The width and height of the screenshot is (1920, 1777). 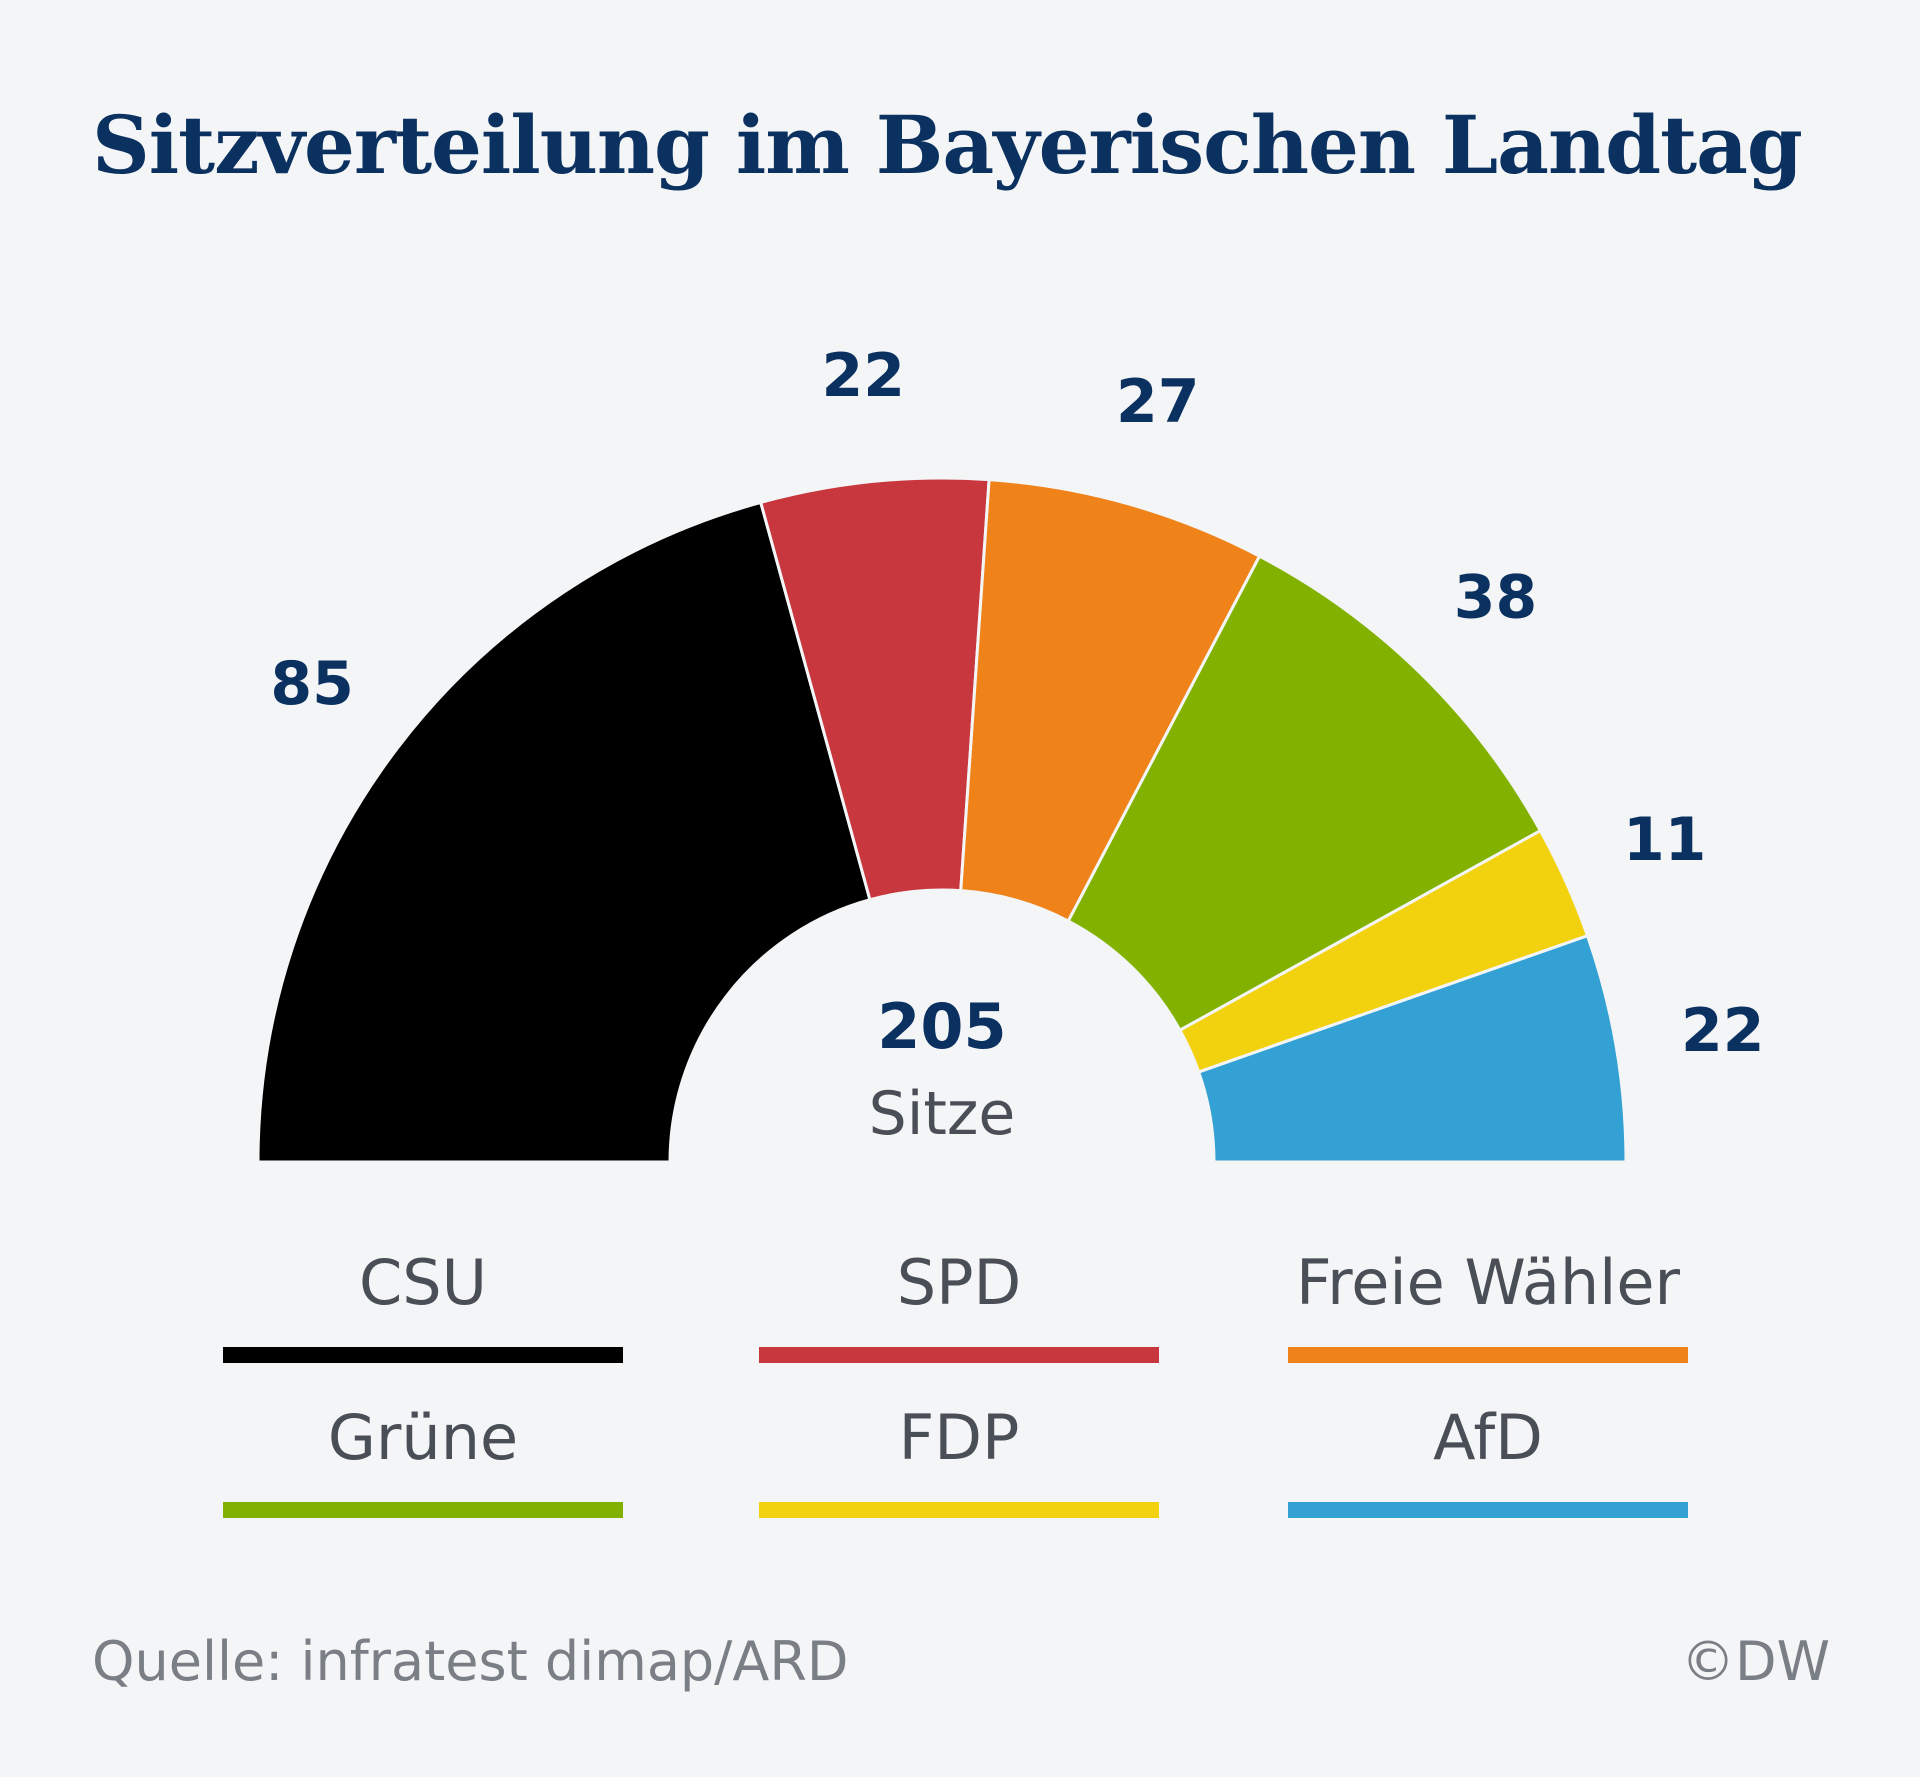 What do you see at coordinates (863, 376) in the screenshot?
I see `seat-label-spd: 22` at bounding box center [863, 376].